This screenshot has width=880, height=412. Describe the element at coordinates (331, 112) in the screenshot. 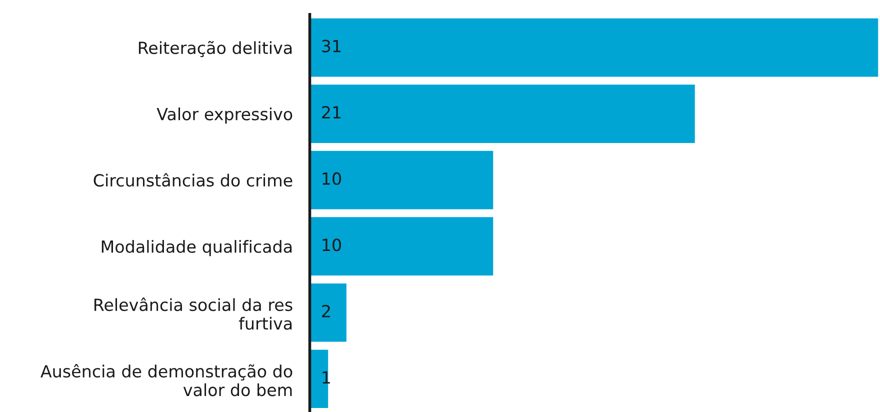

I see `data-label: 21` at that location.